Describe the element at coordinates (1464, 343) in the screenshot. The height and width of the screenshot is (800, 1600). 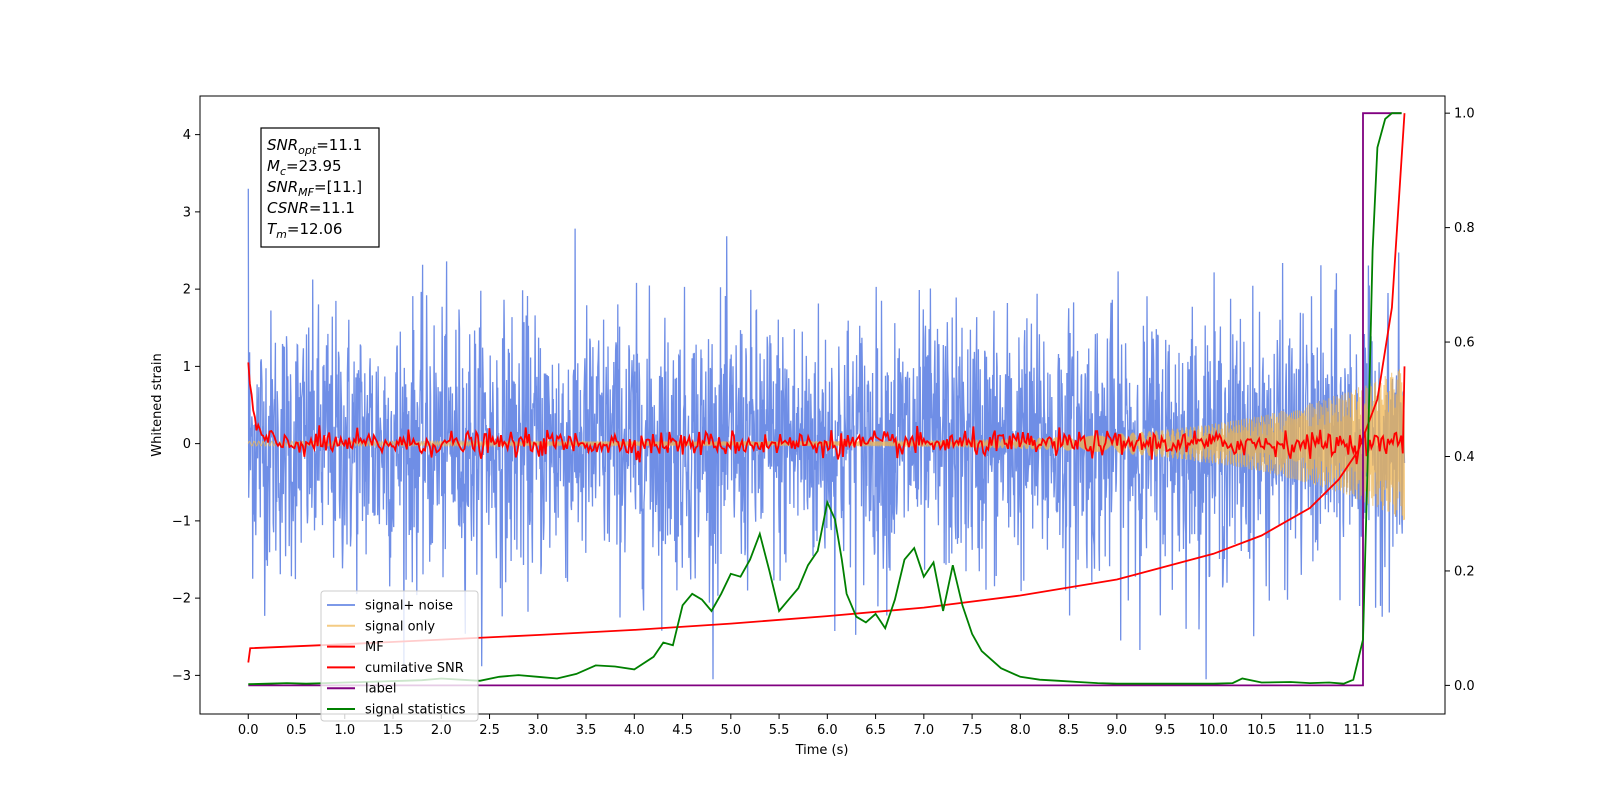
I see `y2-tick-label: 0.6` at that location.